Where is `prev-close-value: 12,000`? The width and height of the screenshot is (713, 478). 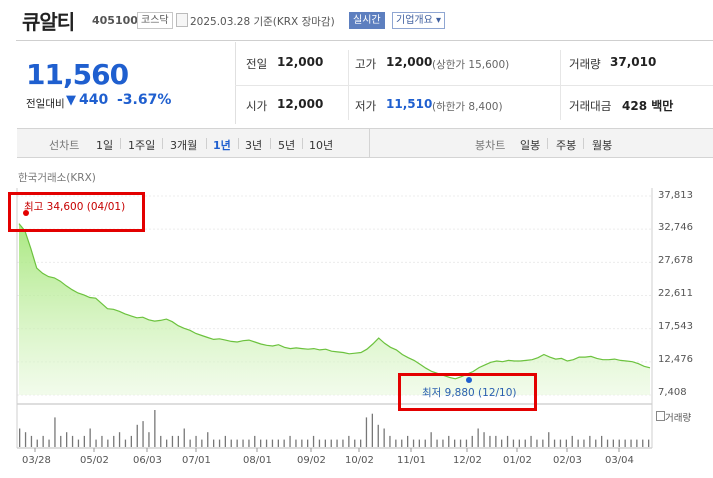
prev-close-value: 12,000 is located at coordinates (300, 62).